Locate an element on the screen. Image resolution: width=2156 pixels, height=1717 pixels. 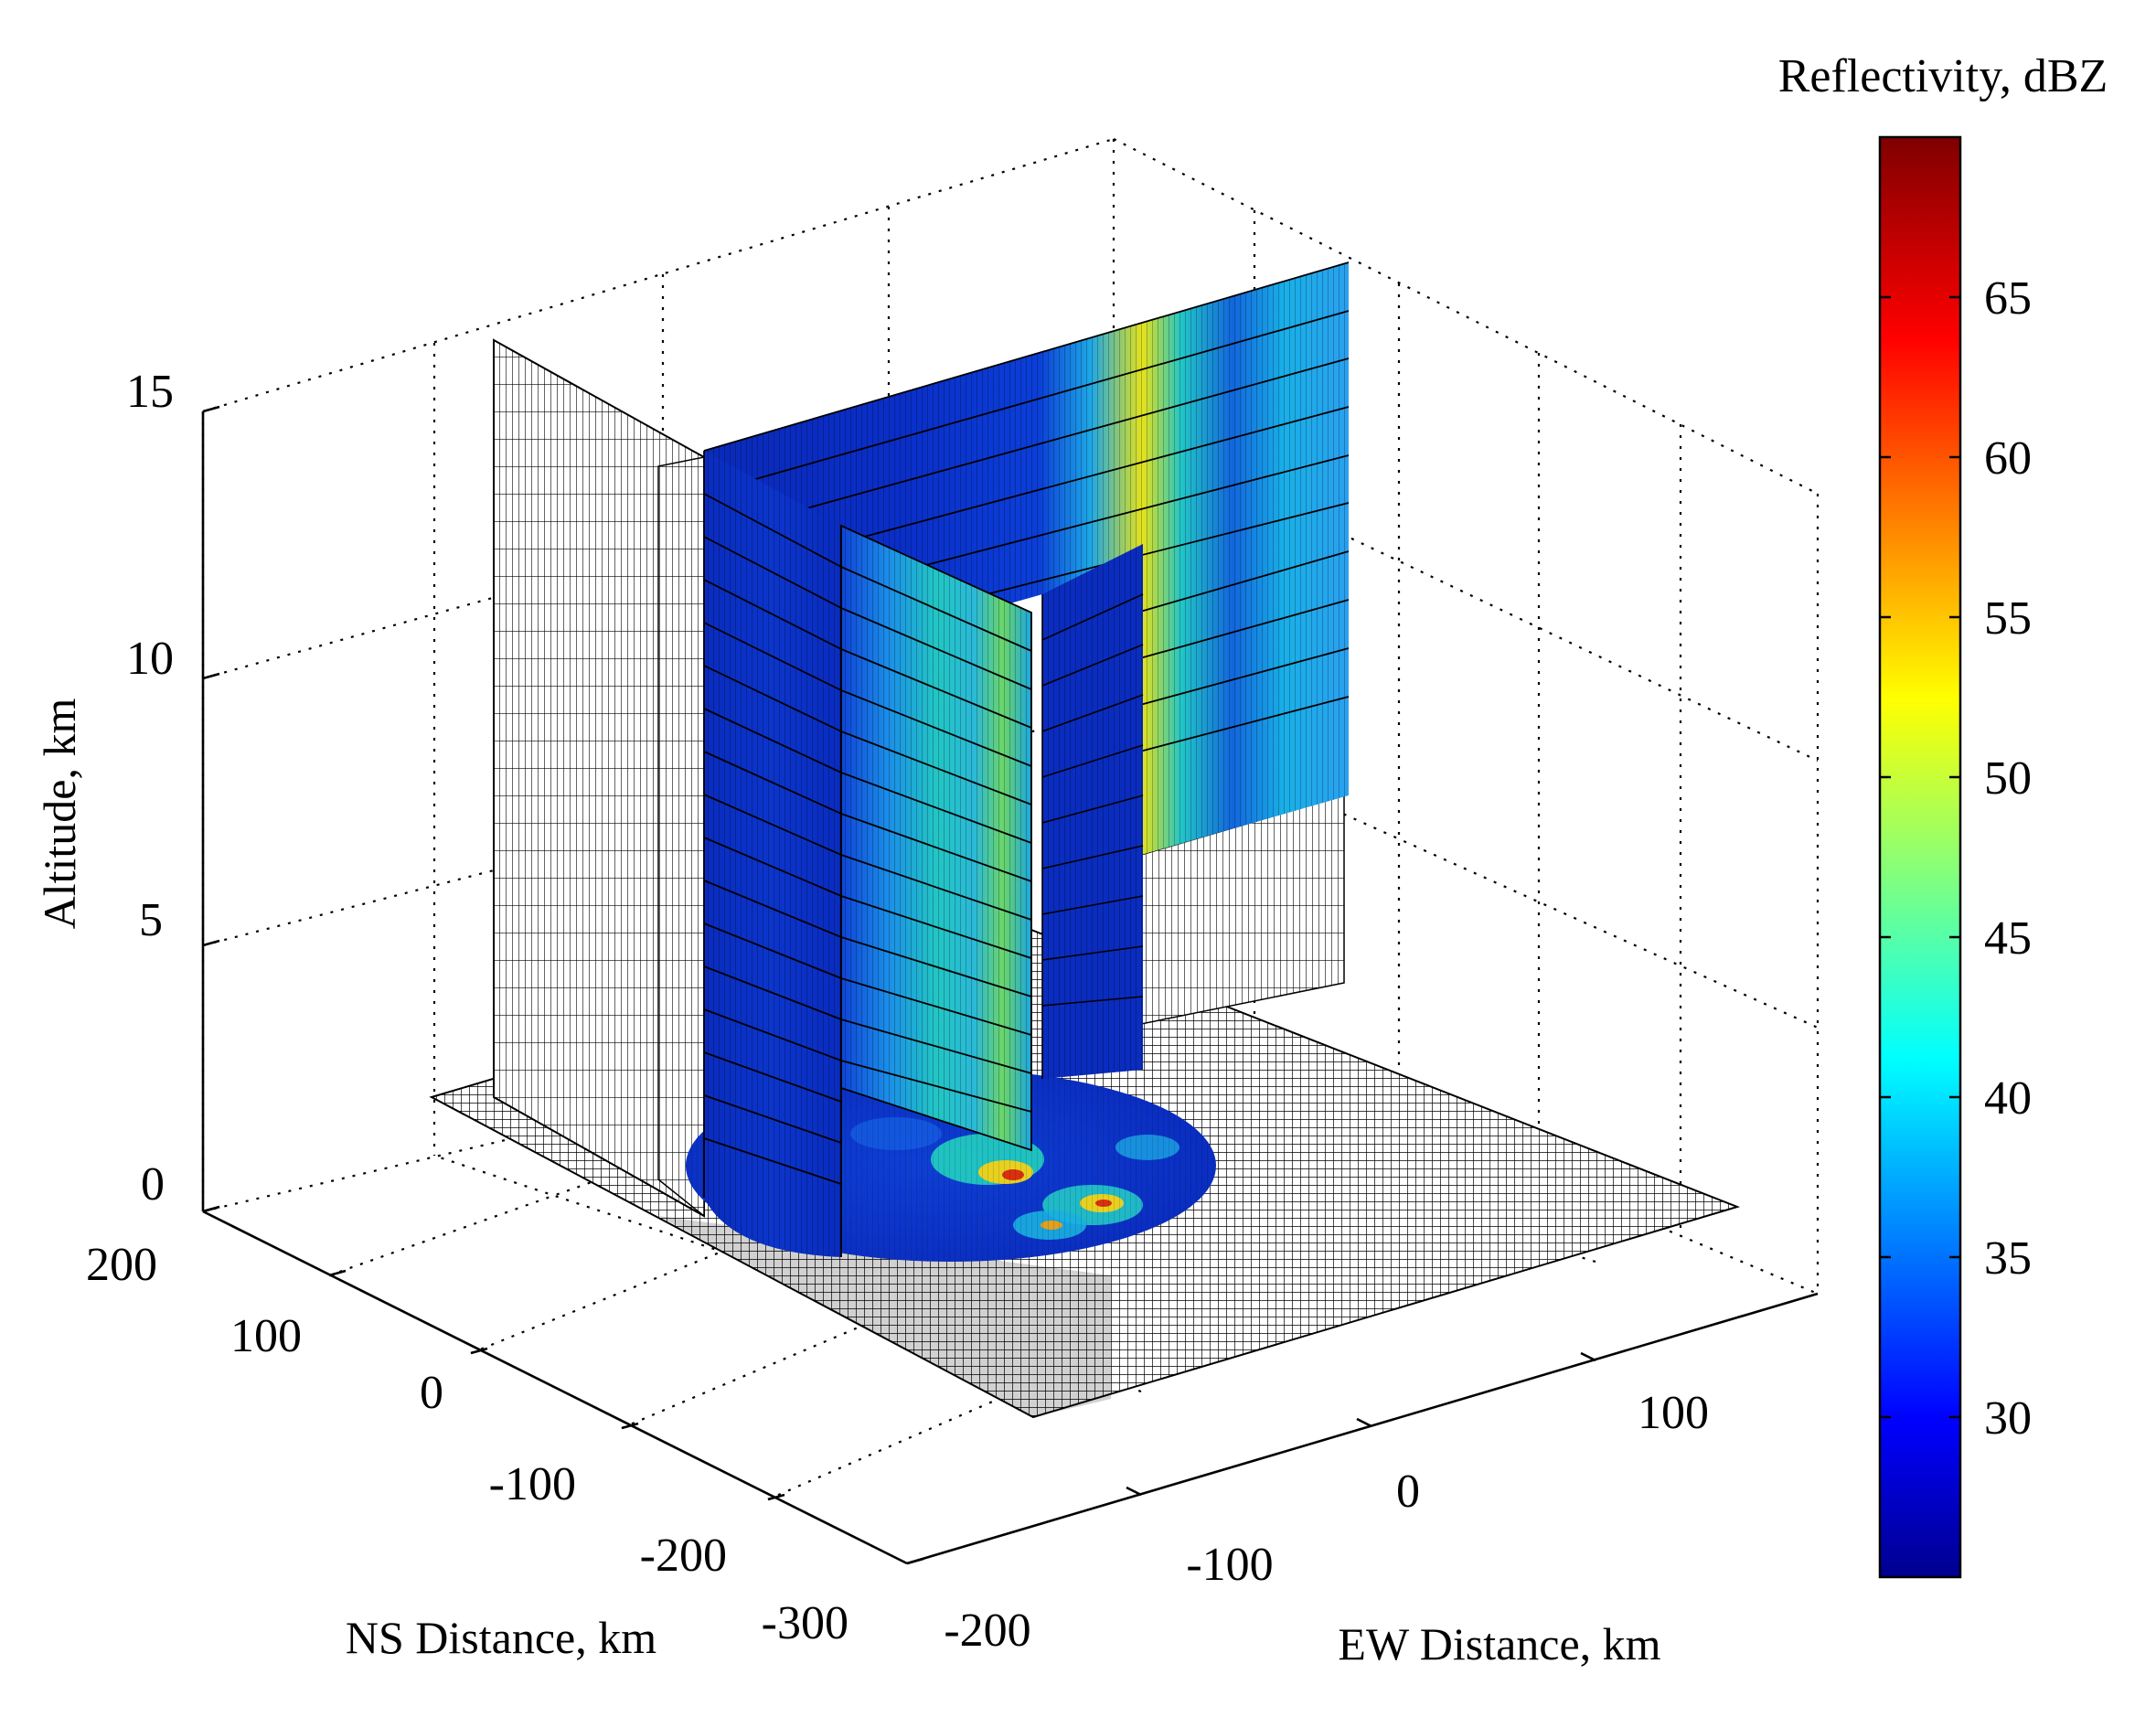
colorbar-title: Reflectivity, dBZ is located at coordinates (1943, 76).